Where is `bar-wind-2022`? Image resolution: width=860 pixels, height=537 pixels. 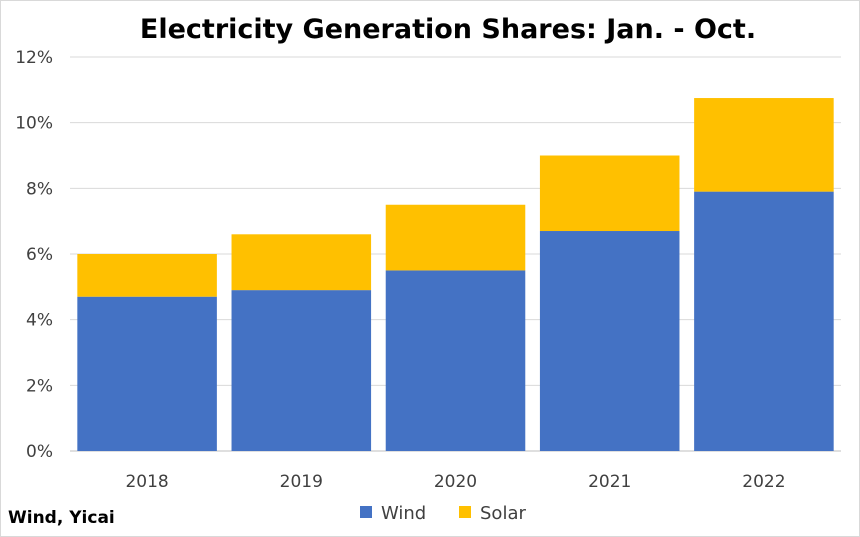
bar-wind-2022 is located at coordinates (764, 321).